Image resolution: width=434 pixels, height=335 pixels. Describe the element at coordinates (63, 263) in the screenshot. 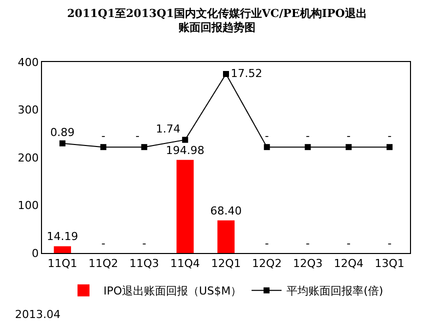

I see `x-tick-label: 11Q1` at that location.